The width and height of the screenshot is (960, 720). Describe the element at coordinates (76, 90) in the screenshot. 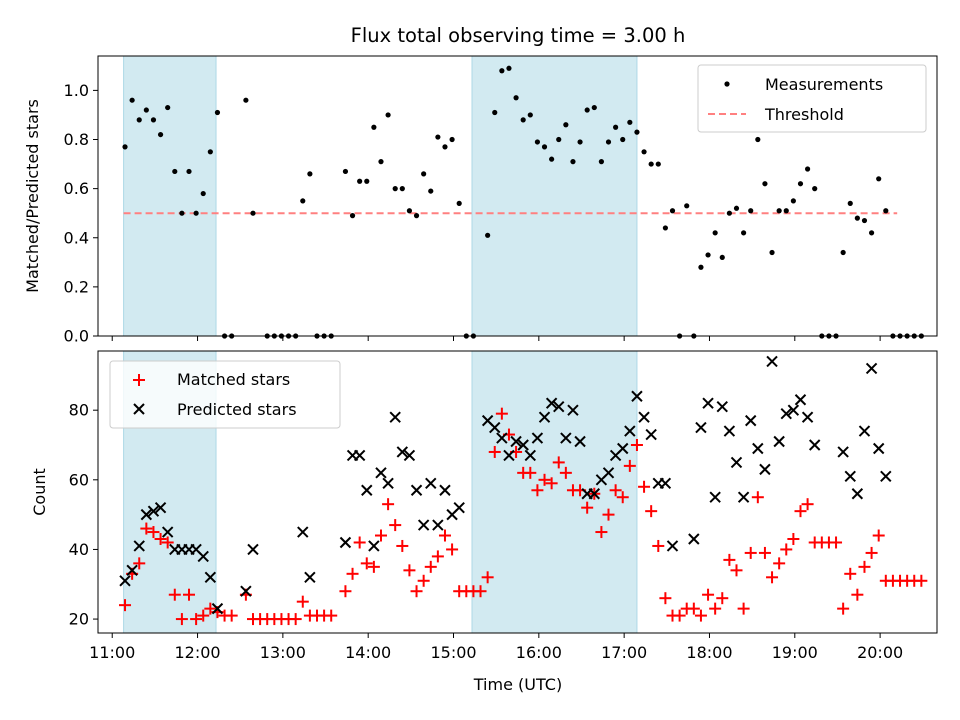

I see `y-tick-label: 1.0` at that location.